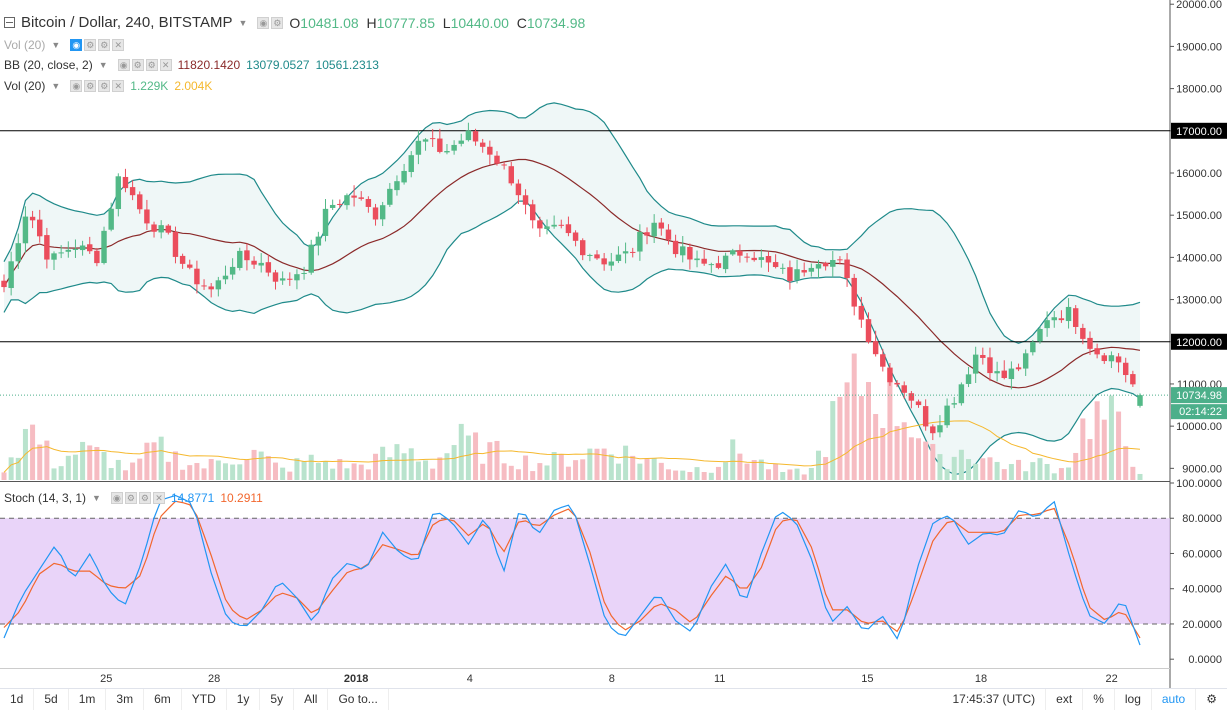  Describe the element at coordinates (51, 699) in the screenshot. I see `range-5d: 5d` at that location.